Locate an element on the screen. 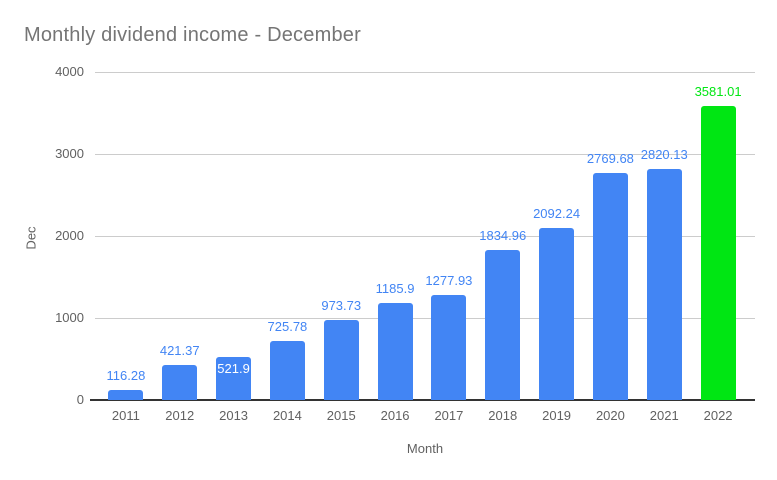  x-tick-2021: 2021 is located at coordinates (664, 415).